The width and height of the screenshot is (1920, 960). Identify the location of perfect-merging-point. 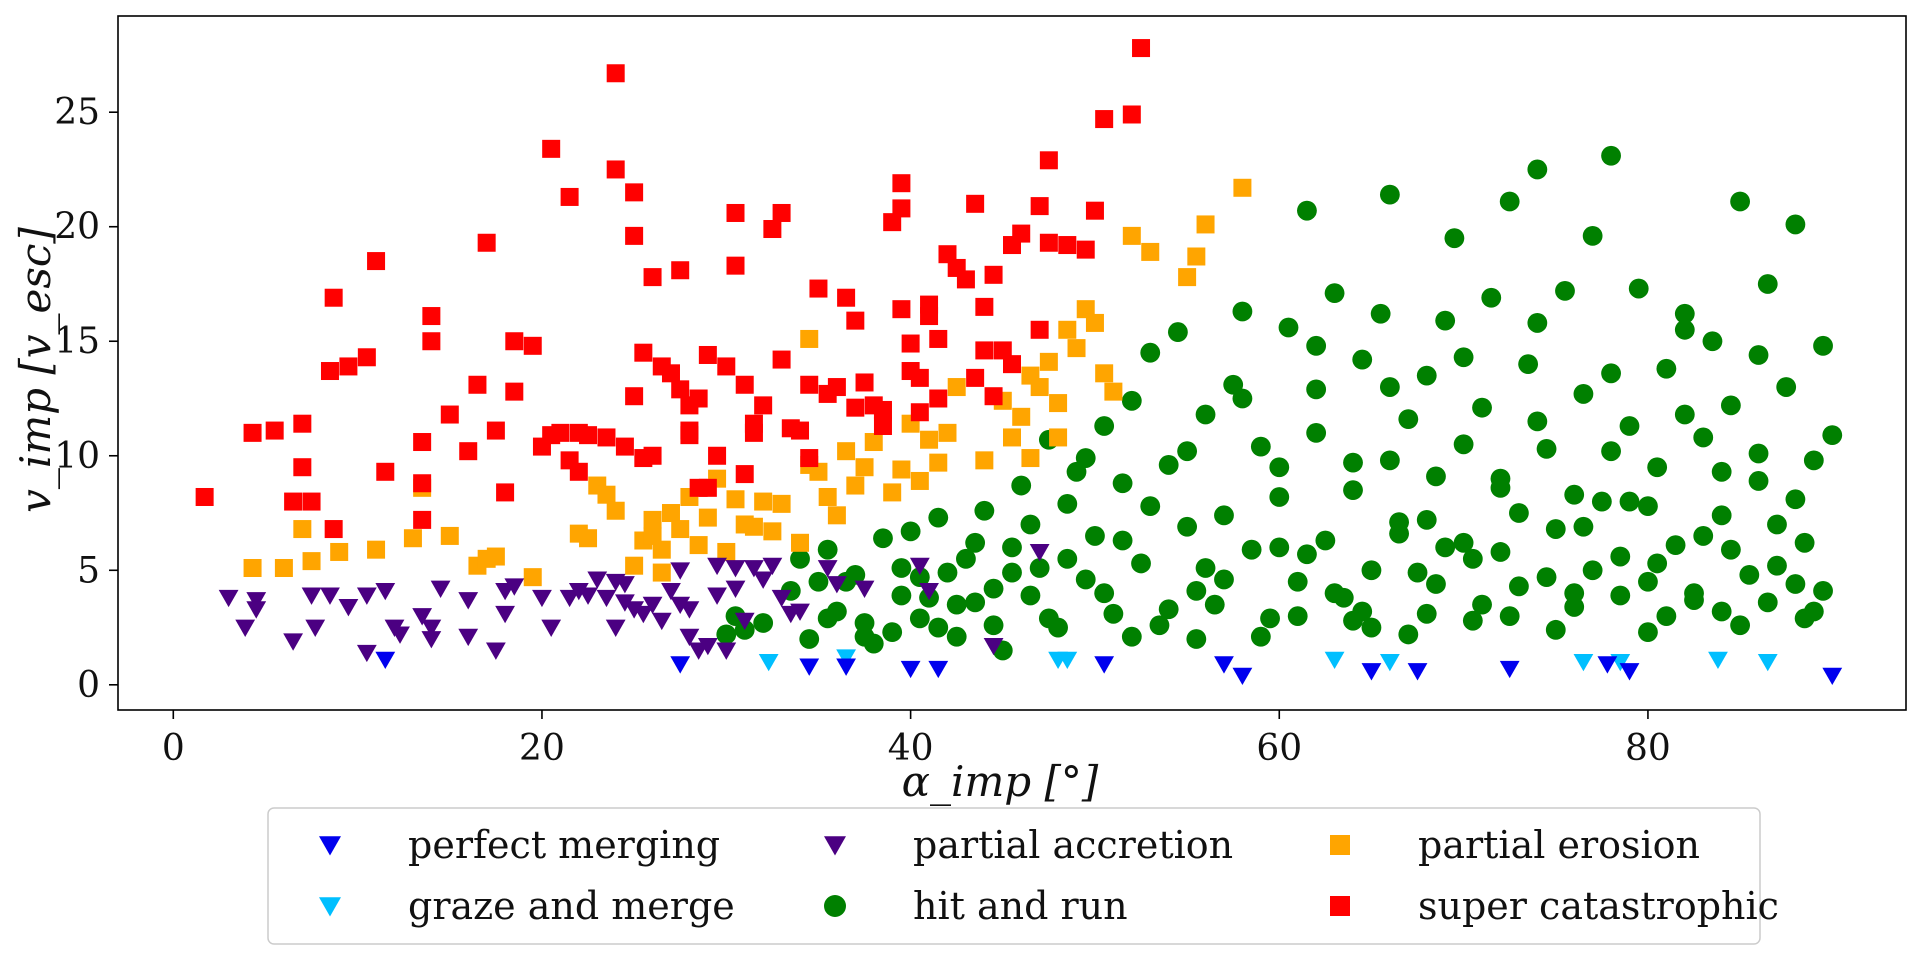
(809, 667).